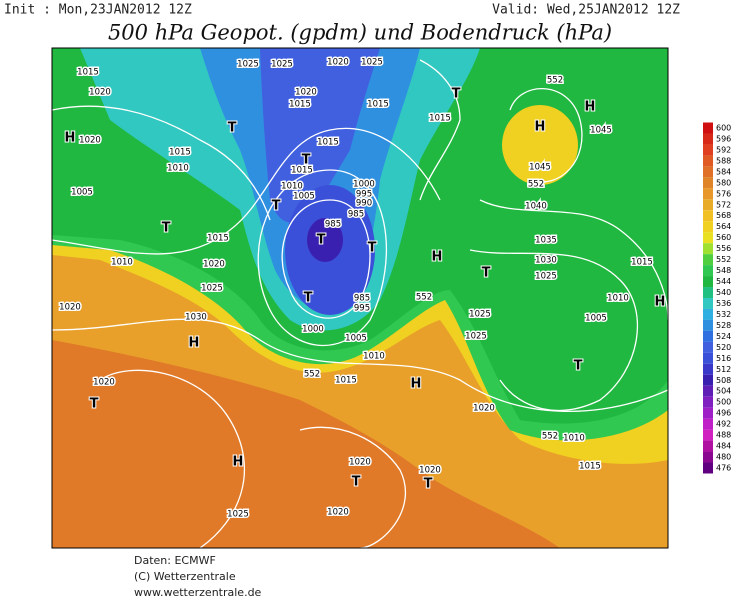 The width and height of the screenshot is (732, 600). Describe the element at coordinates (723, 325) in the screenshot. I see `colorbar-label: 528` at that location.